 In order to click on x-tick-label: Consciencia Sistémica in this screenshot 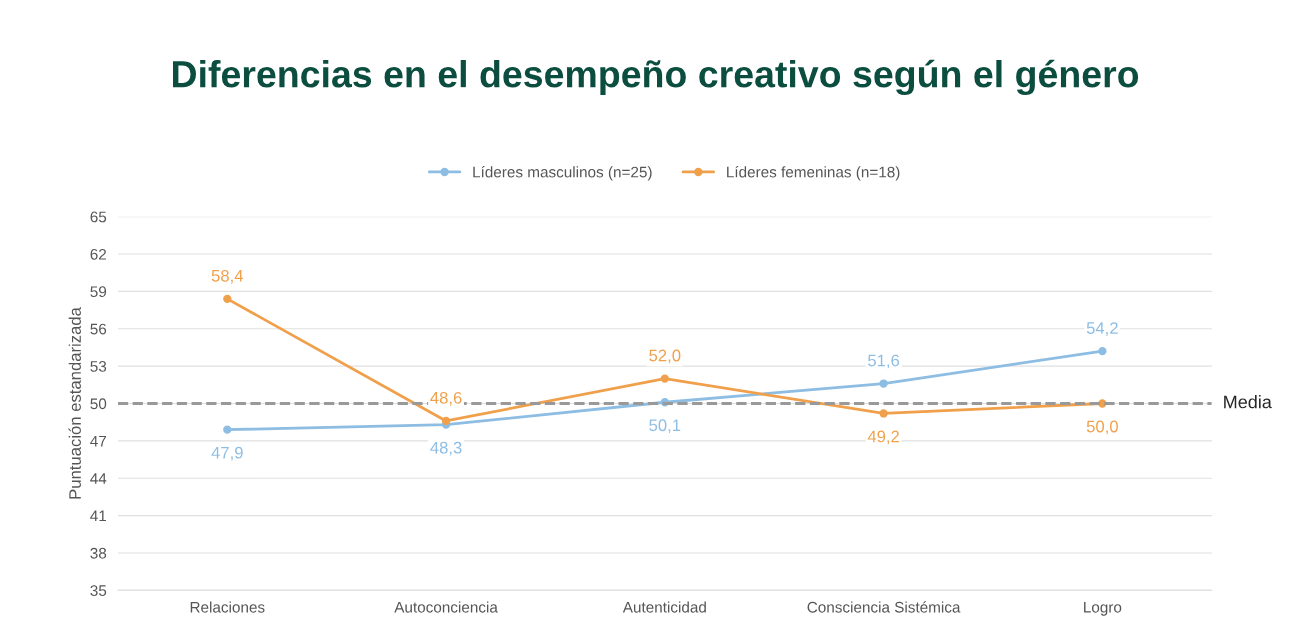, I will do `click(884, 607)`.